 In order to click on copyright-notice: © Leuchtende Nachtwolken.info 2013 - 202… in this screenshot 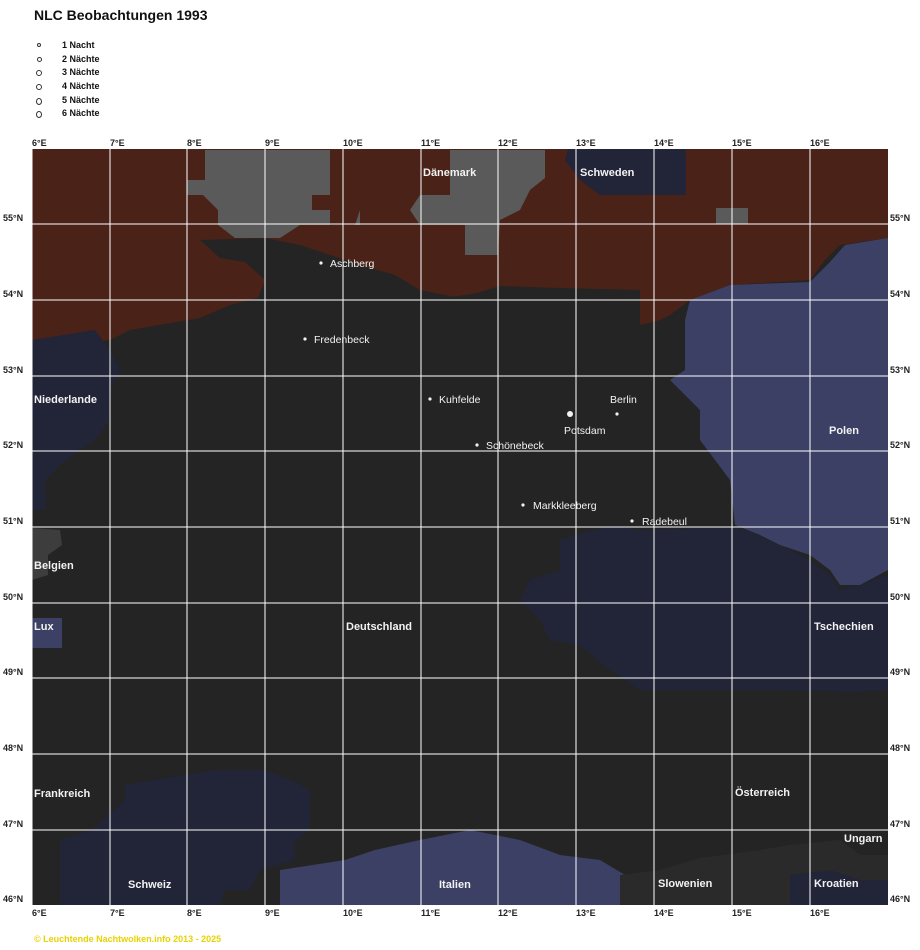, I will do `click(128, 939)`.